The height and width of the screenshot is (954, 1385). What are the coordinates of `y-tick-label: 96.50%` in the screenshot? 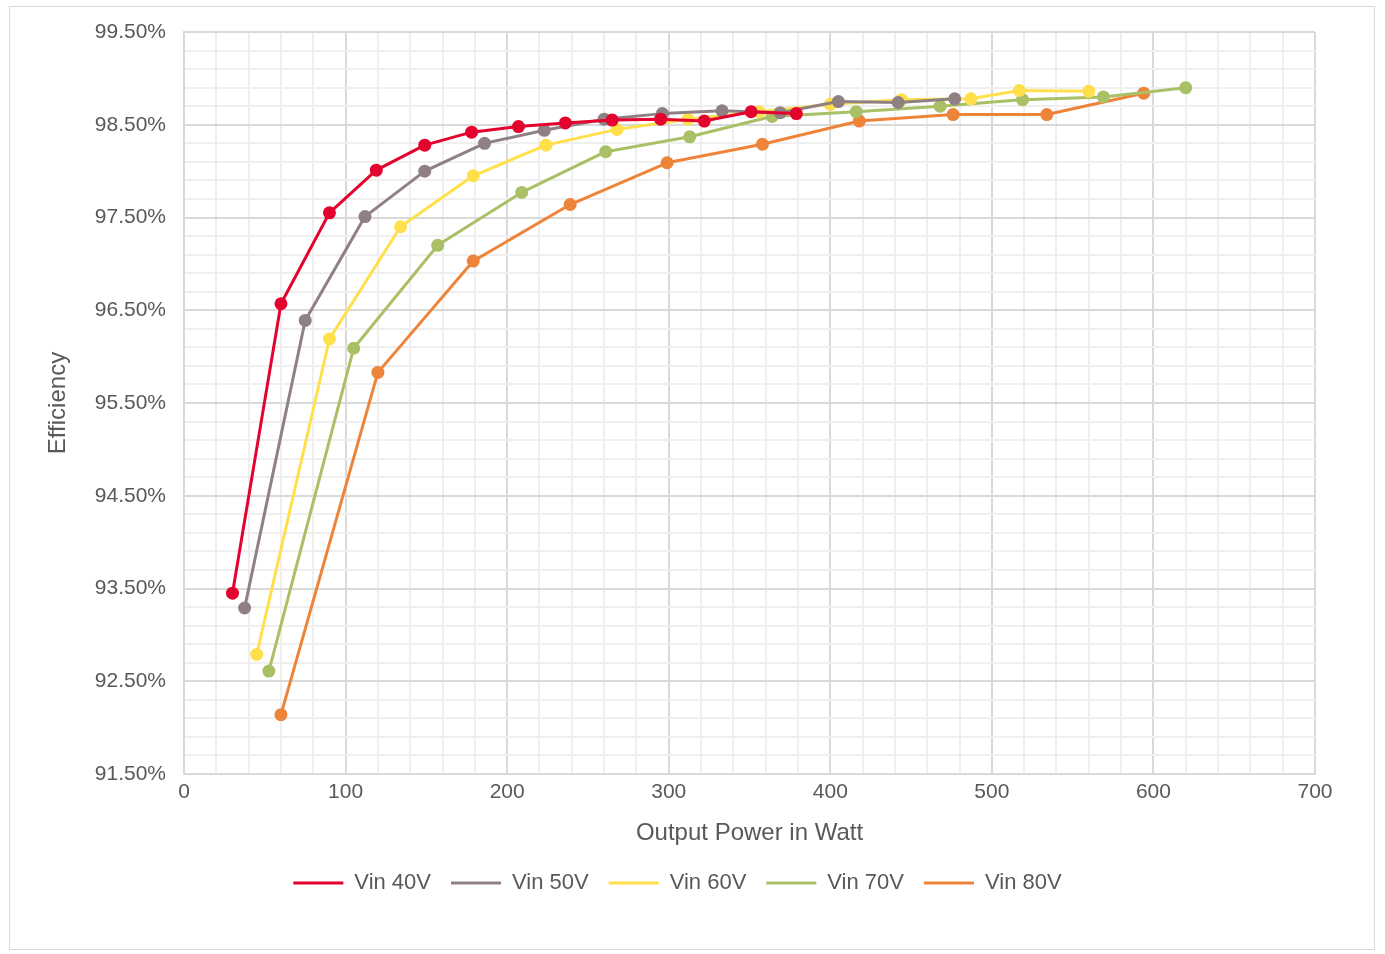 It's located at (130, 309).